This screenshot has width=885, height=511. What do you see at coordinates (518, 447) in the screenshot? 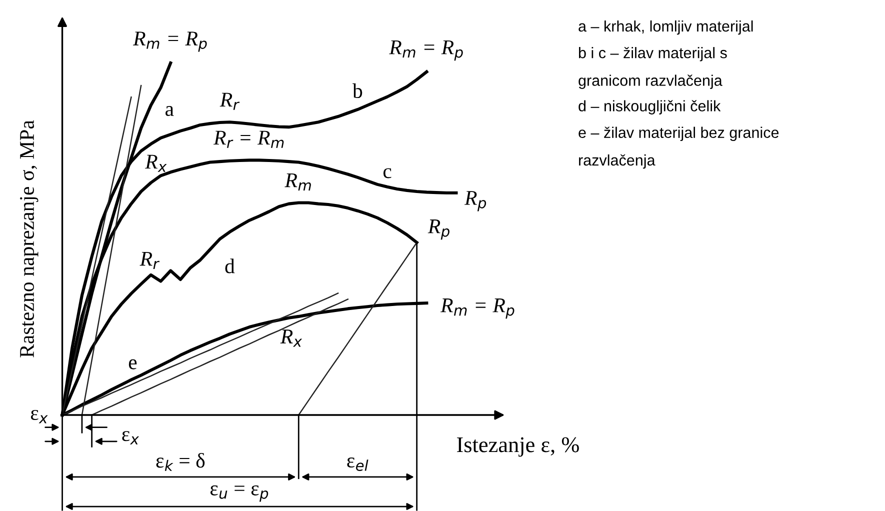
I see `x-axis-title: Istezanje ε, %` at bounding box center [518, 447].